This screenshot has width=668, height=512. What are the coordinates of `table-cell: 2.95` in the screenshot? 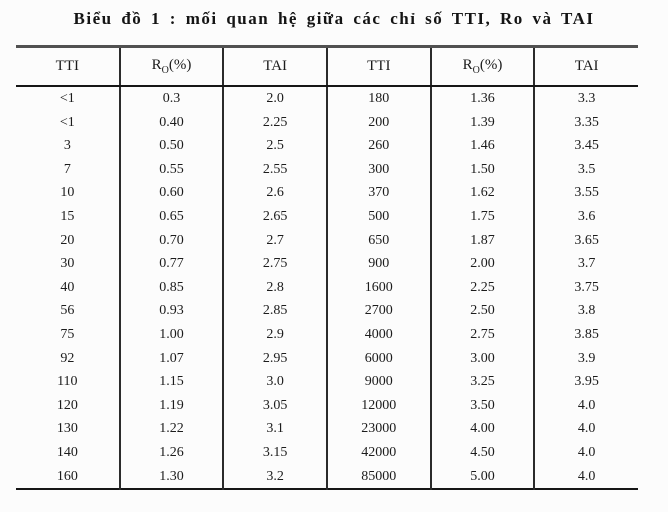 It's located at (275, 358).